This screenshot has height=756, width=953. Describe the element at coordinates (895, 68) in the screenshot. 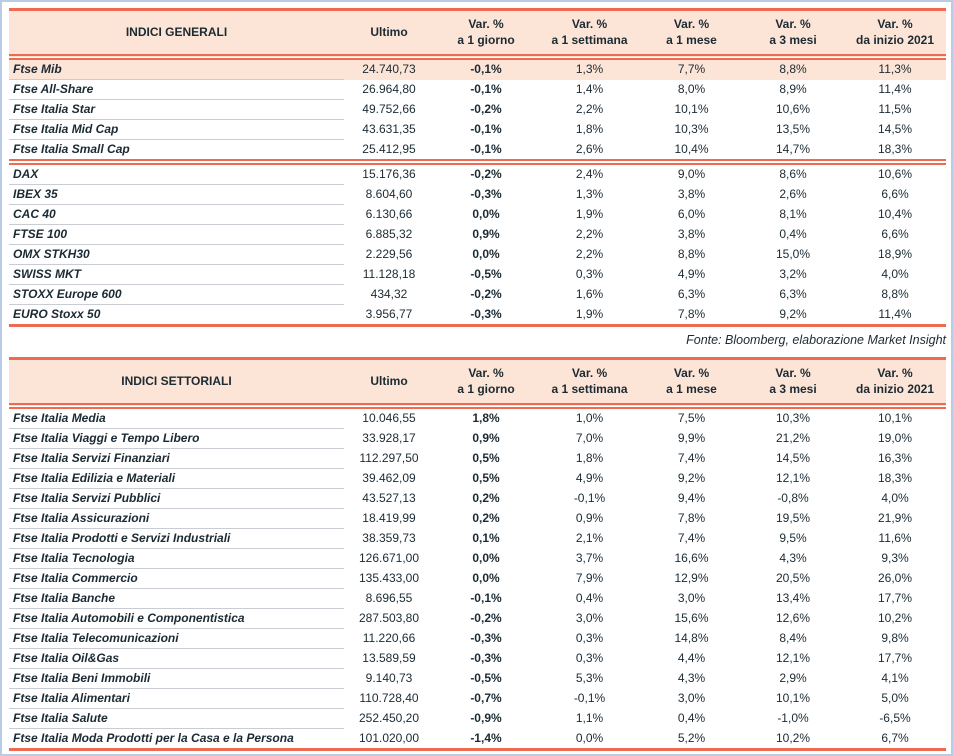

I see `value-var: 11,3%` at that location.